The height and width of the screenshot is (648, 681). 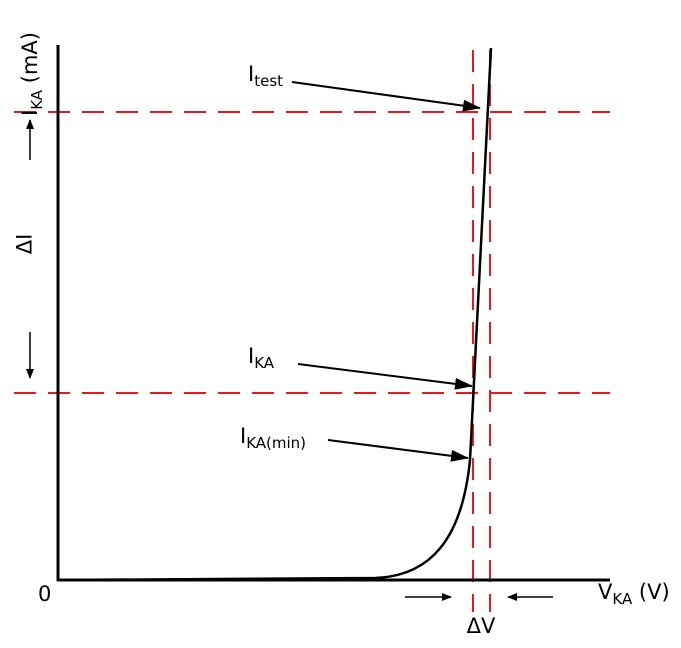 What do you see at coordinates (261, 358) in the screenshot?
I see `ika-label: IKA` at bounding box center [261, 358].